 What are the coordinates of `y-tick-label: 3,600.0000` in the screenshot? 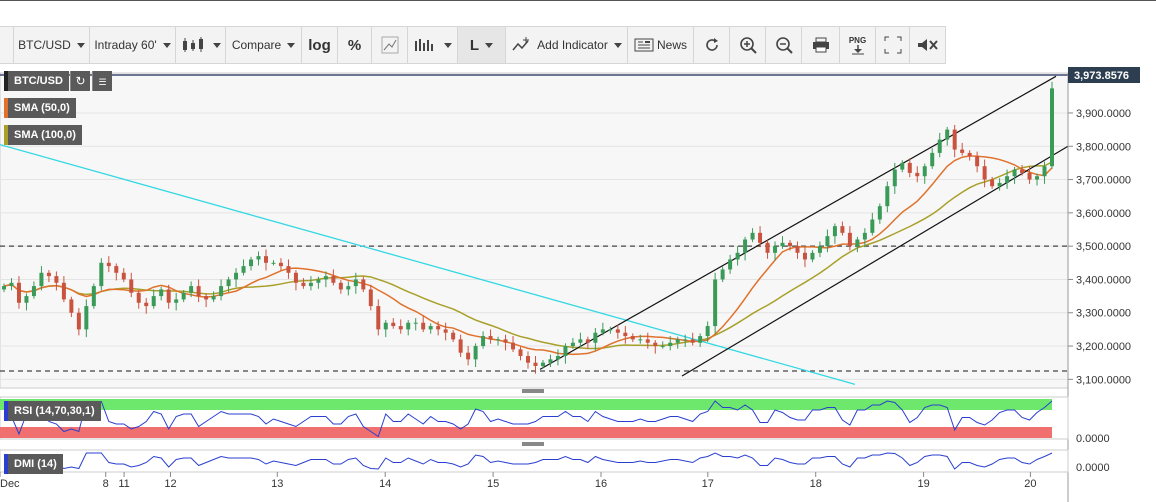 It's located at (1103, 214).